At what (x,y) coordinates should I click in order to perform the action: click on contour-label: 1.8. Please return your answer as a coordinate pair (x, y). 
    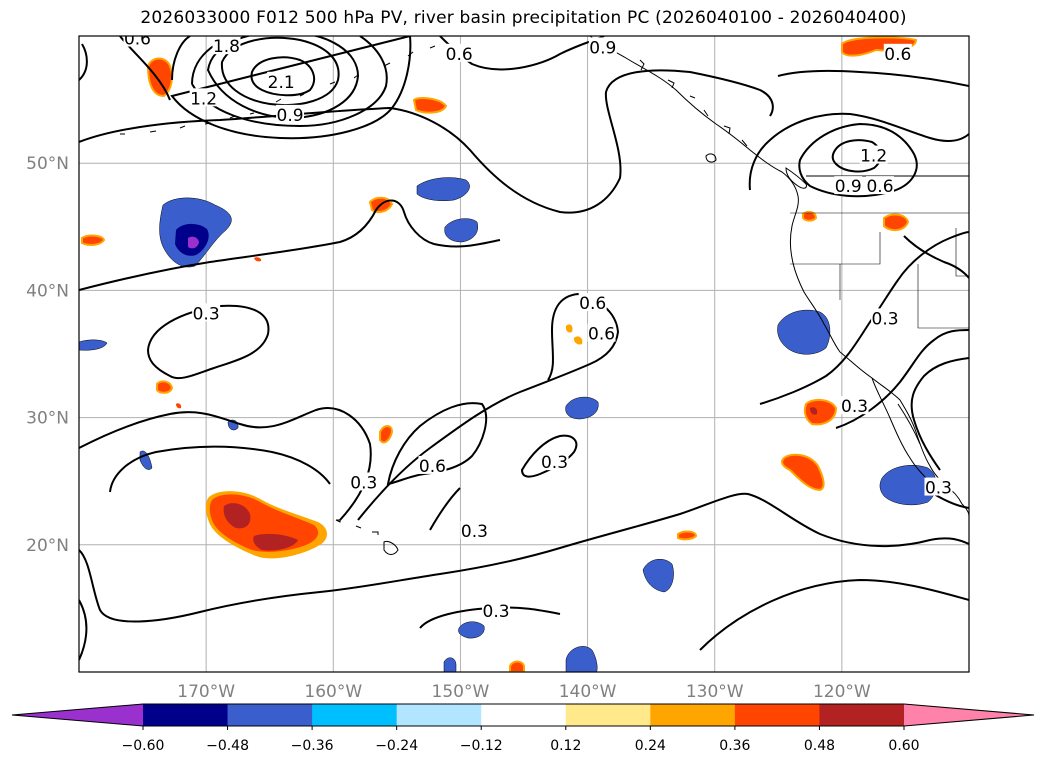
    Looking at the image, I should click on (226, 47).